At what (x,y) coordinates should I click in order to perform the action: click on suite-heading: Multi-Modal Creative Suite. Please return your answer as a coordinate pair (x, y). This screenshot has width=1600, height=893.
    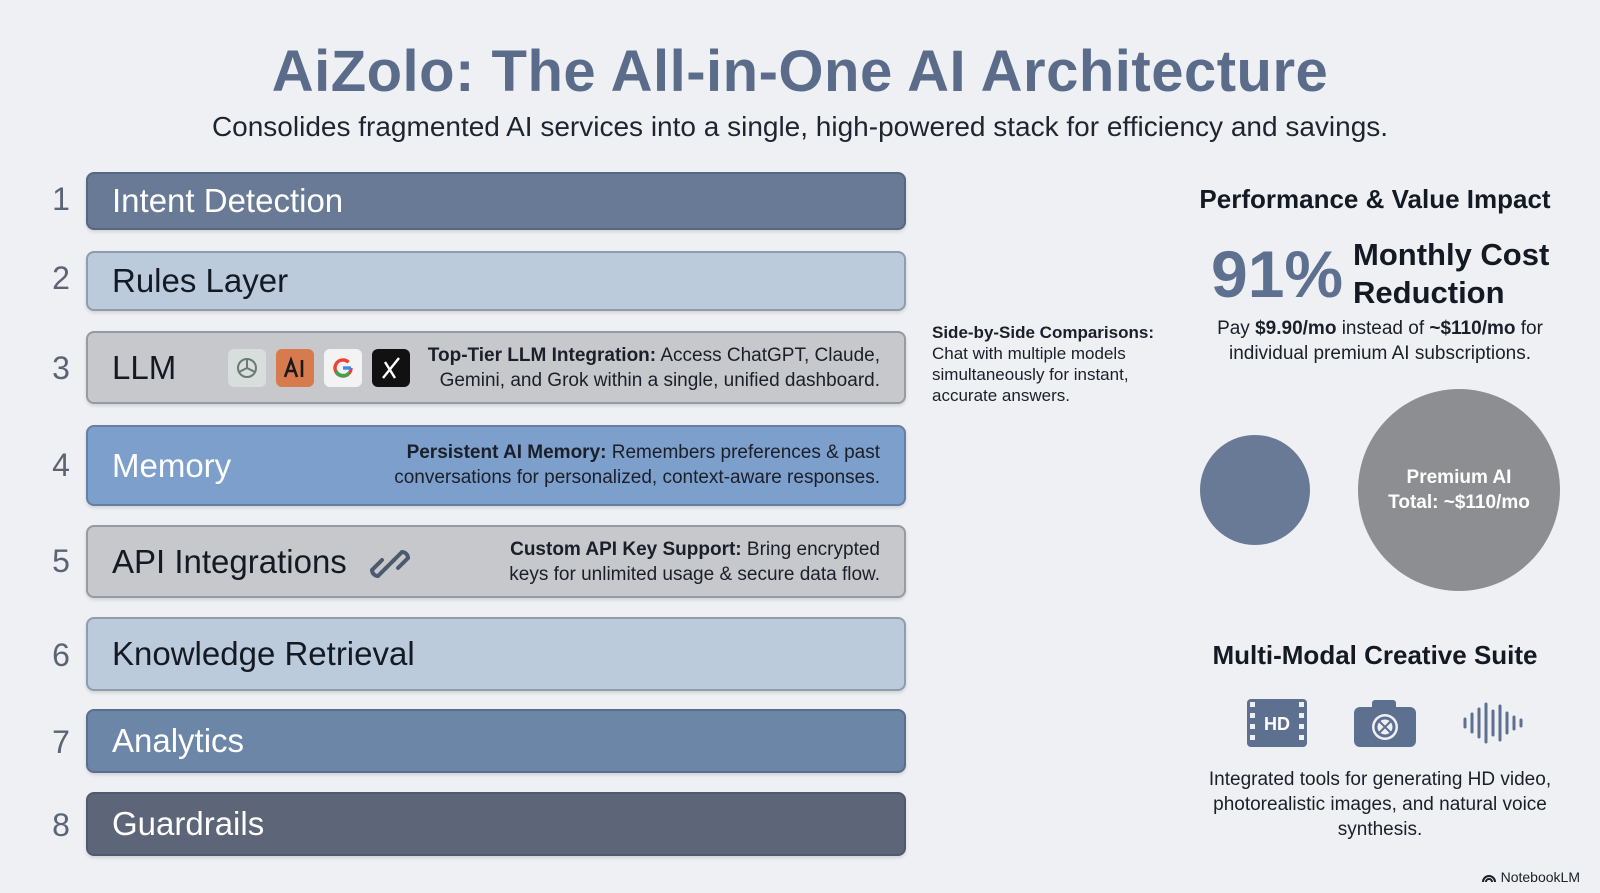
    Looking at the image, I should click on (1375, 655).